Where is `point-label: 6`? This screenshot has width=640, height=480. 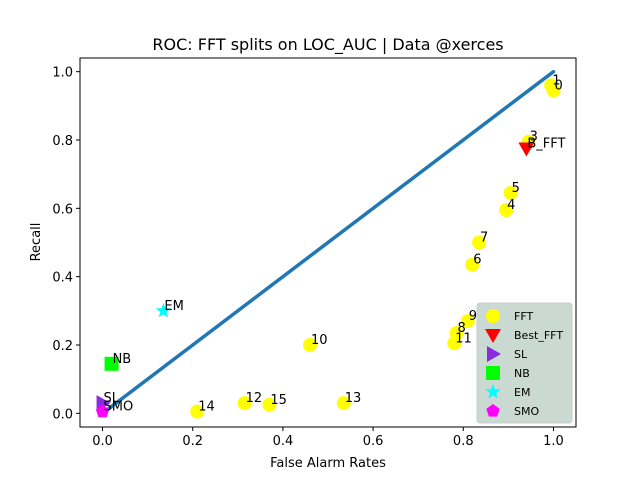 point-label: 6 is located at coordinates (477, 260).